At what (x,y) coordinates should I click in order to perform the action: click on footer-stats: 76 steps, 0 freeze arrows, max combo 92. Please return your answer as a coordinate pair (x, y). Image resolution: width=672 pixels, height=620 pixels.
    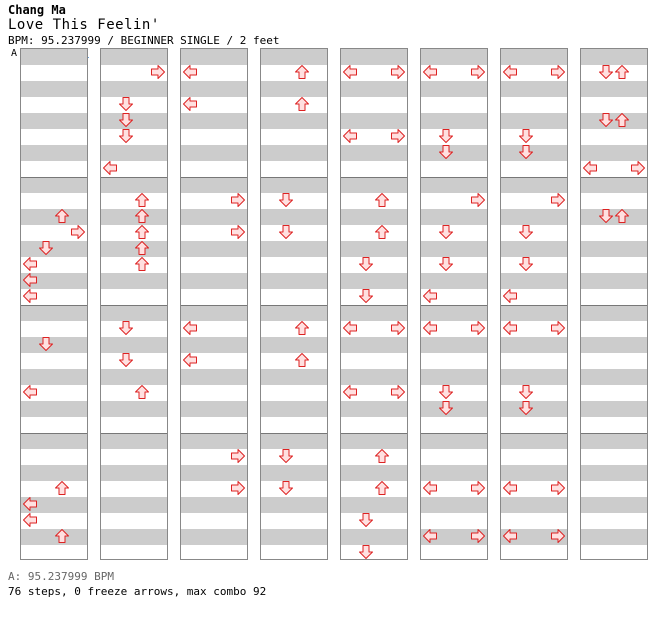
    Looking at the image, I should click on (137, 591).